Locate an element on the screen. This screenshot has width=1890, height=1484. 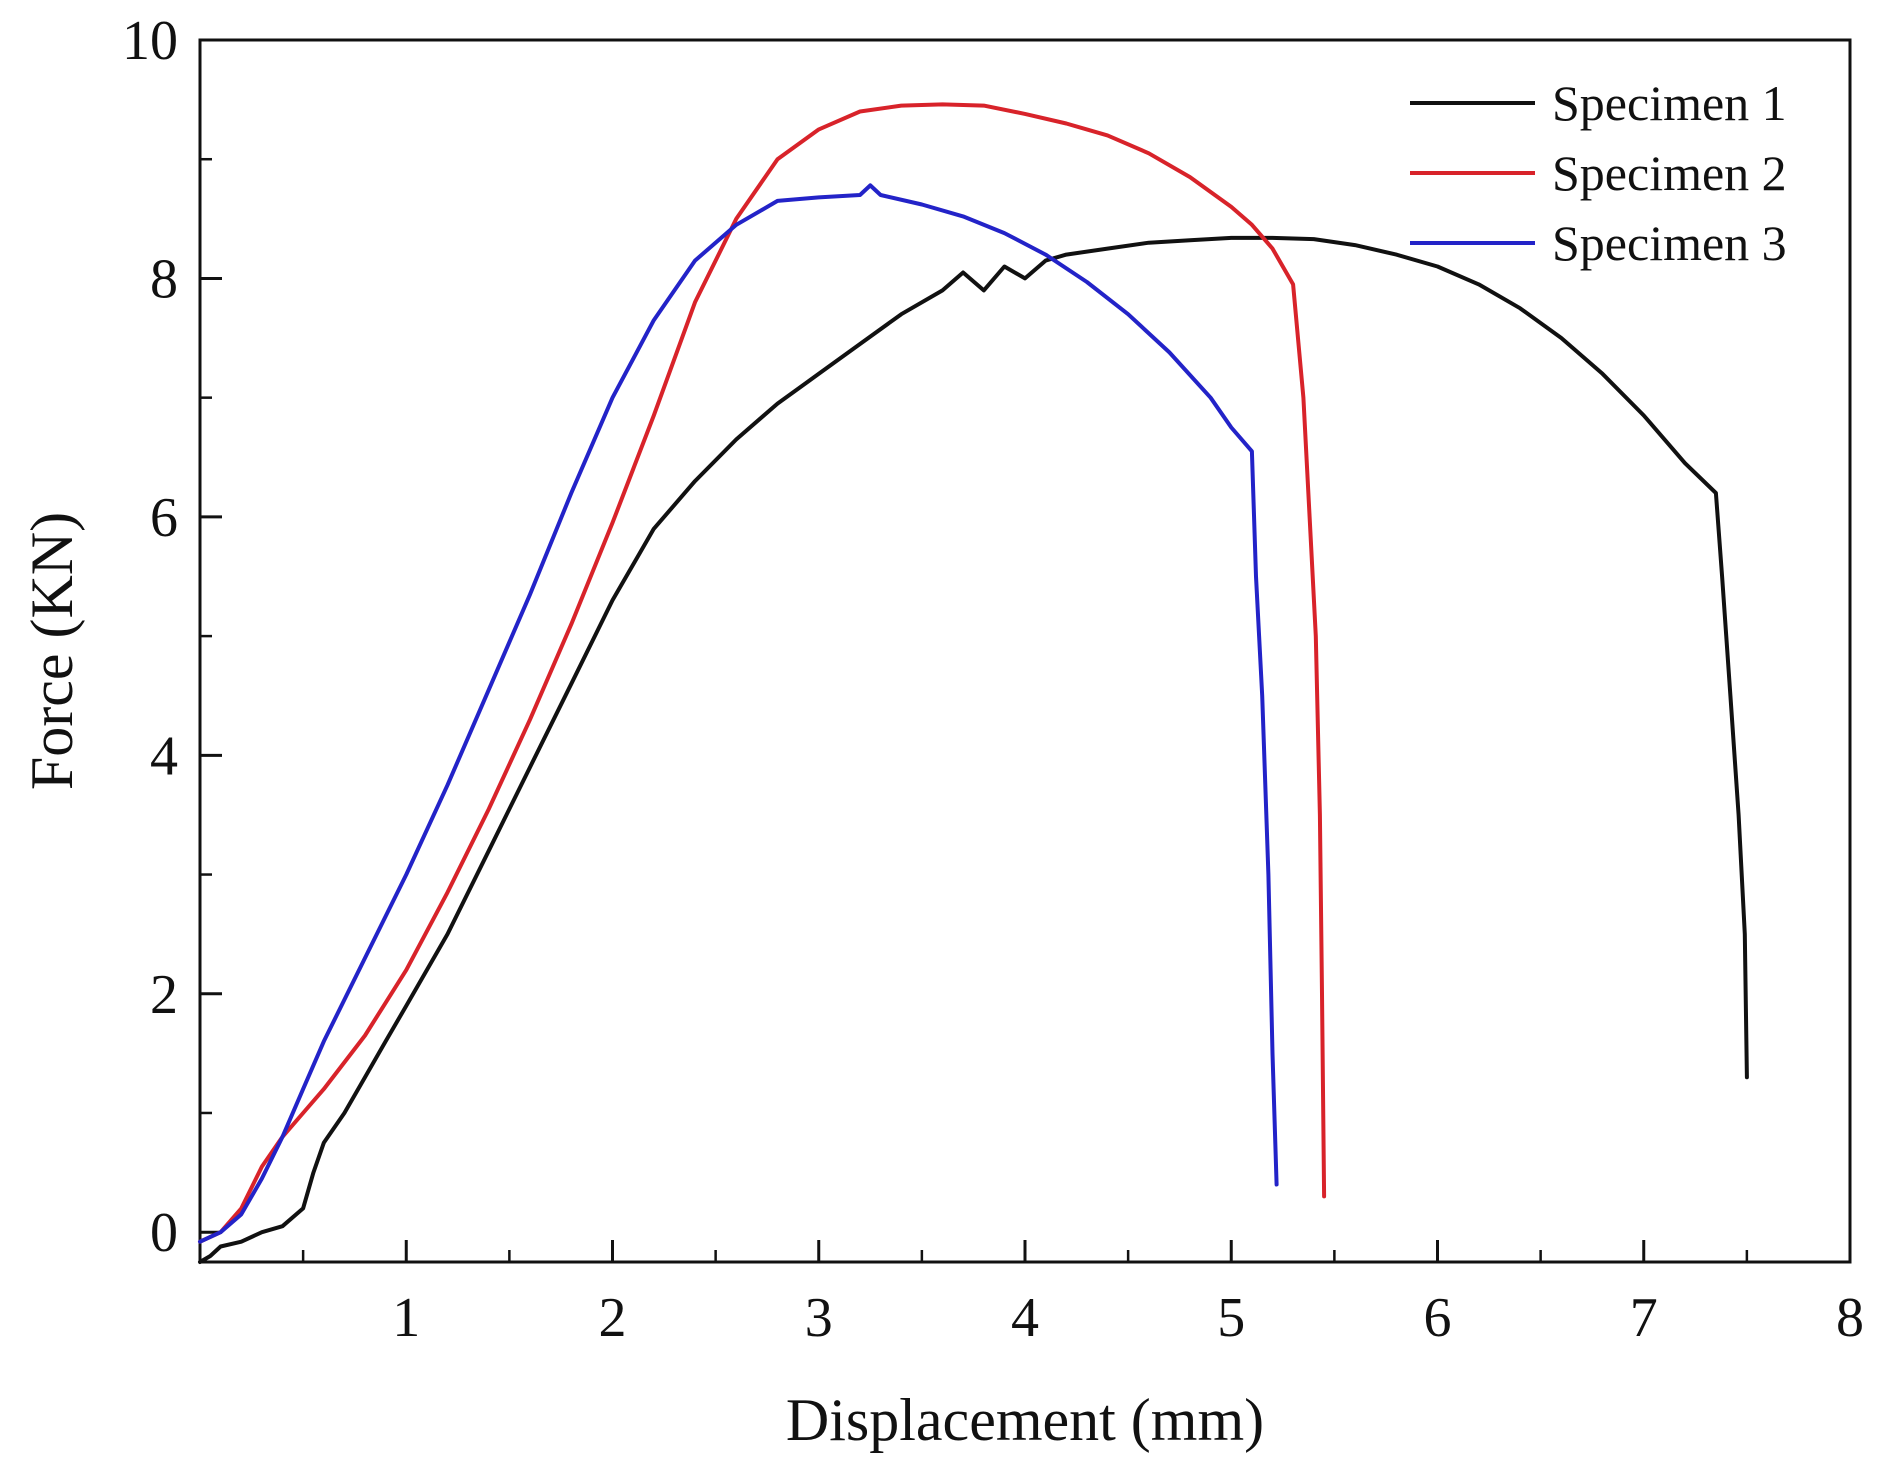
x-tick-label: 1 is located at coordinates (406, 1318).